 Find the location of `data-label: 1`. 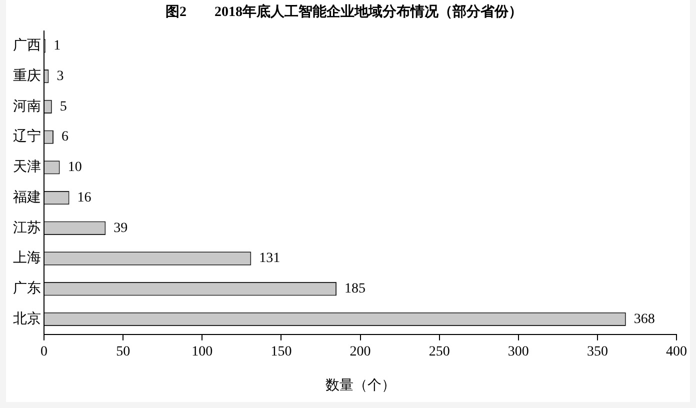

data-label: 1 is located at coordinates (57, 46).